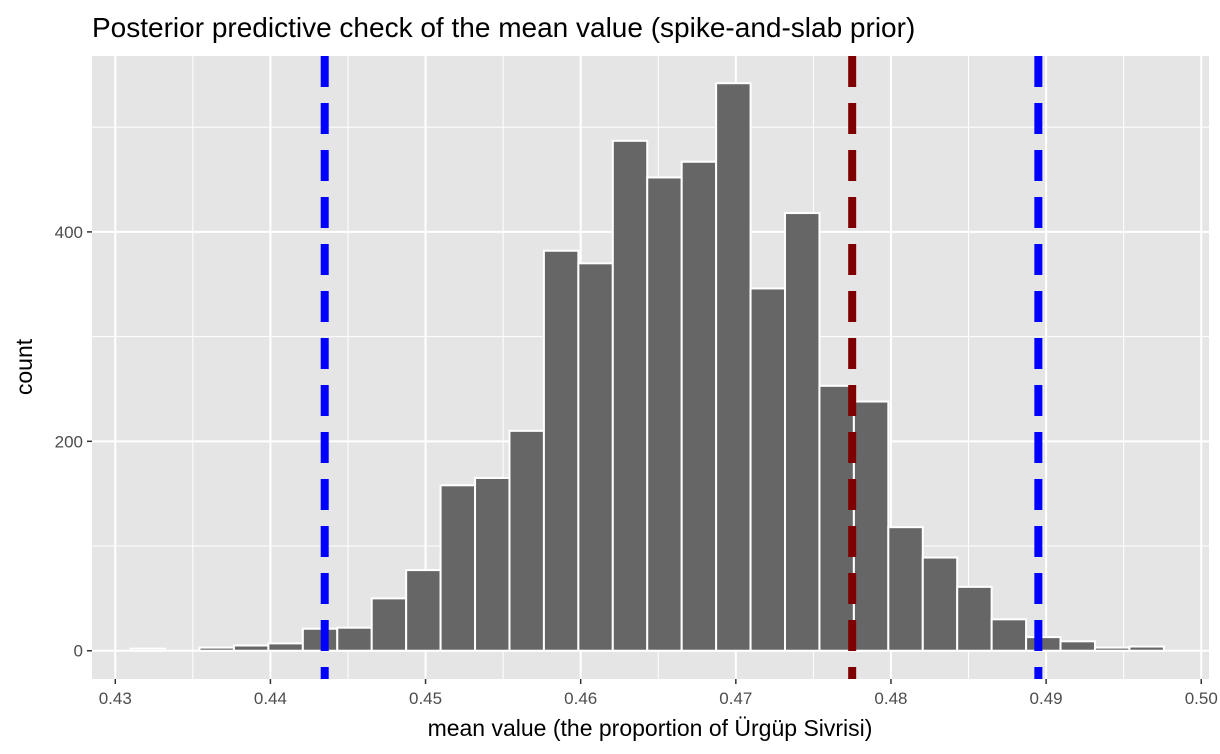  What do you see at coordinates (24, 366) in the screenshot?
I see `y-axis-title: count` at bounding box center [24, 366].